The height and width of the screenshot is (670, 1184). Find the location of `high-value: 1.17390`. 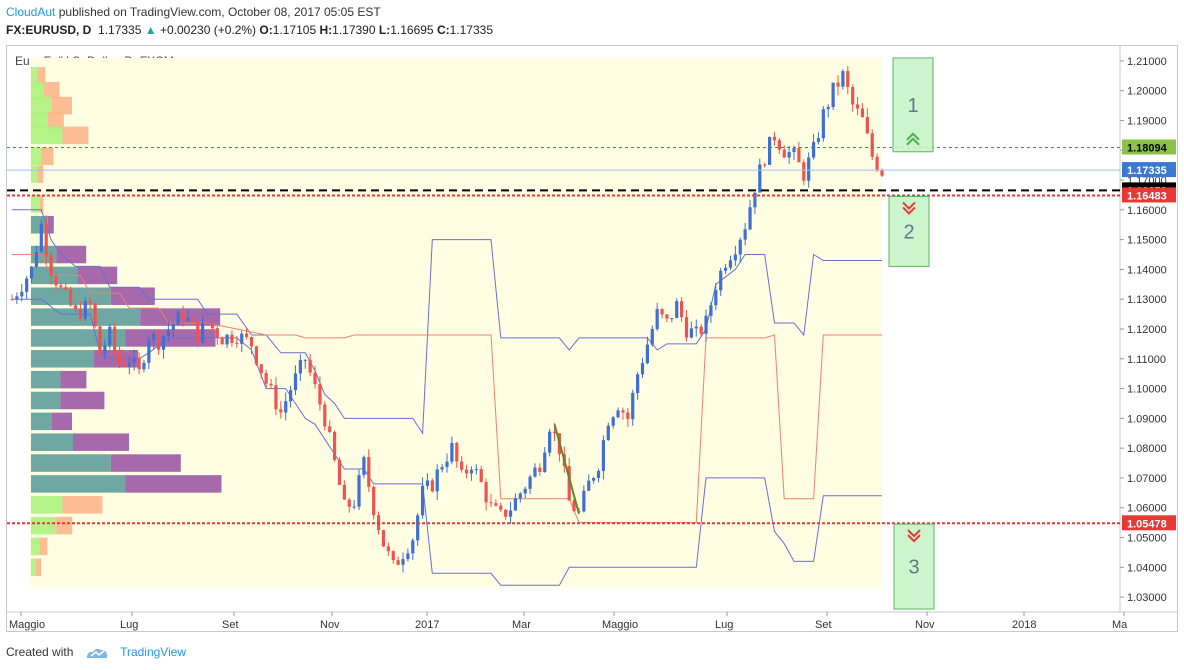

high-value: 1.17390 is located at coordinates (354, 30).